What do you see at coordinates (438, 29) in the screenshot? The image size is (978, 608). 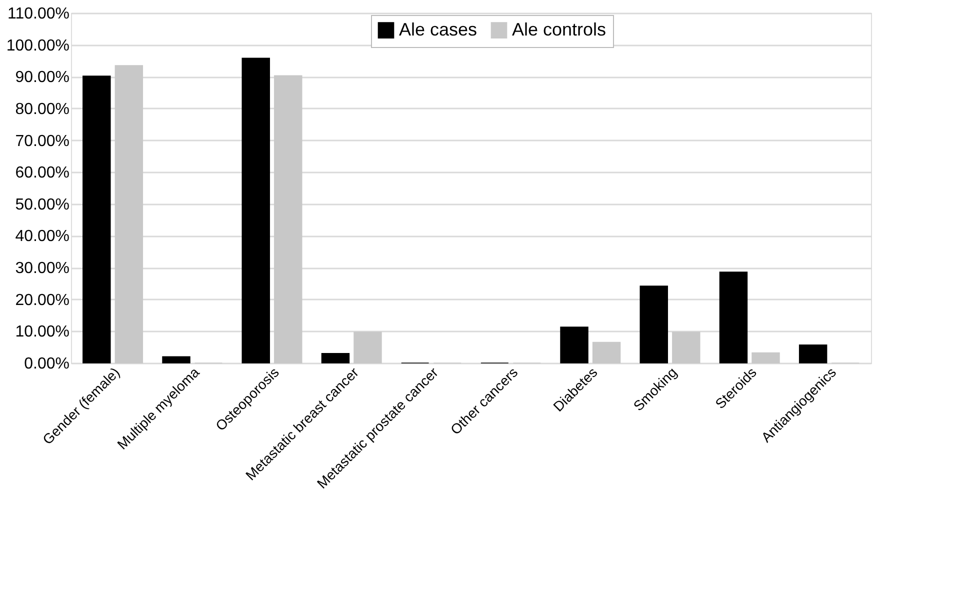 I see `legend-label: Ale cases` at bounding box center [438, 29].